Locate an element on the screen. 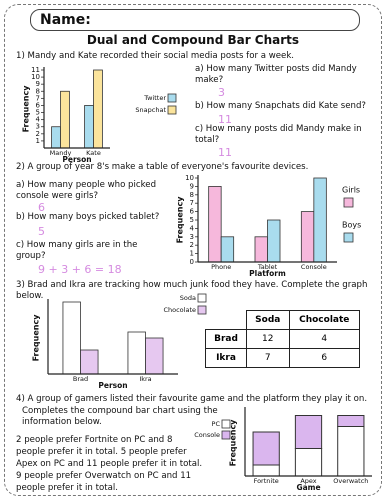  x-tick-label: Brad is located at coordinates (80, 379).